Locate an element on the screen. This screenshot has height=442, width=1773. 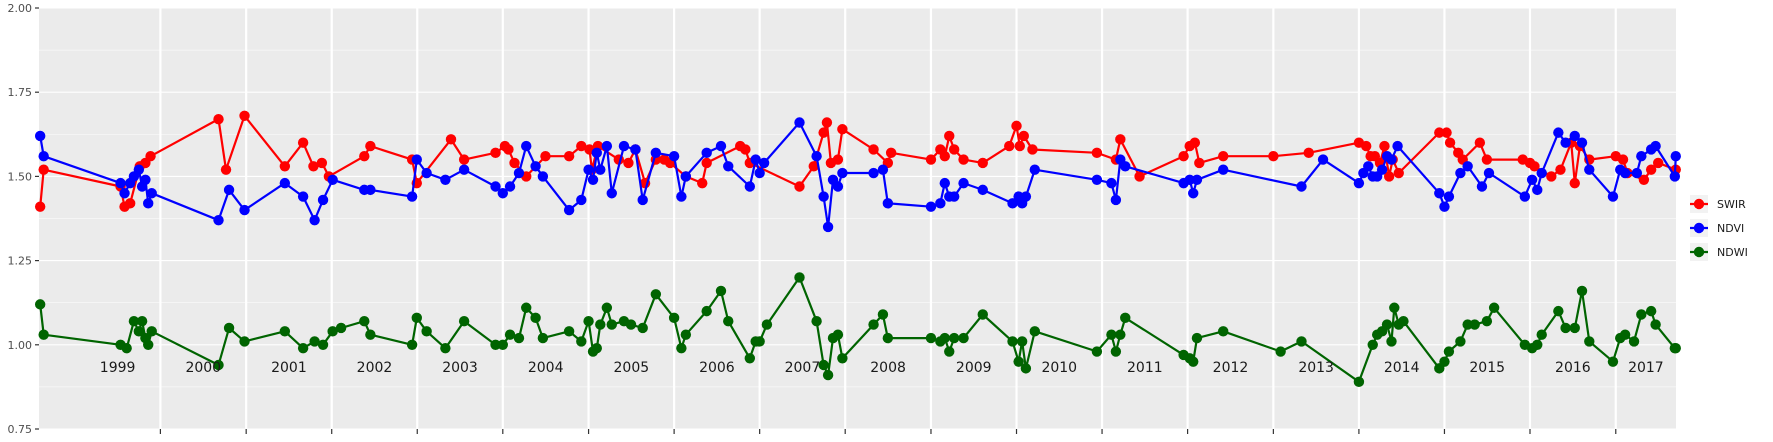
year-label: 2010 is located at coordinates (1059, 368).